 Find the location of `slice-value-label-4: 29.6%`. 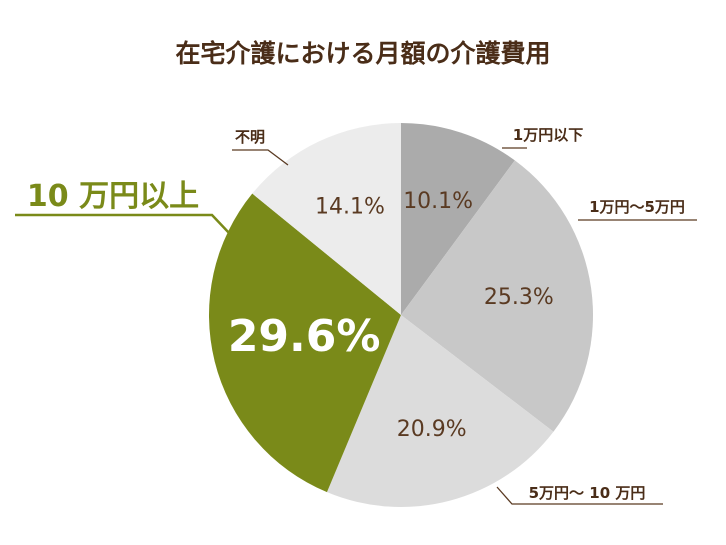

slice-value-label-4: 29.6% is located at coordinates (304, 336).